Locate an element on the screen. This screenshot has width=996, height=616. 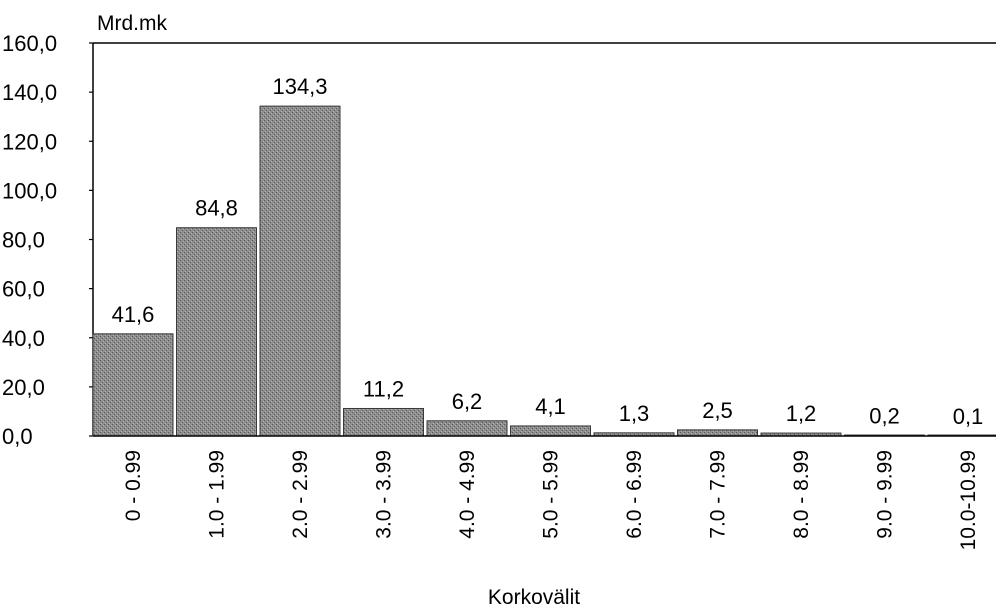
y-tick-label: 120,0 is located at coordinates (29, 141).